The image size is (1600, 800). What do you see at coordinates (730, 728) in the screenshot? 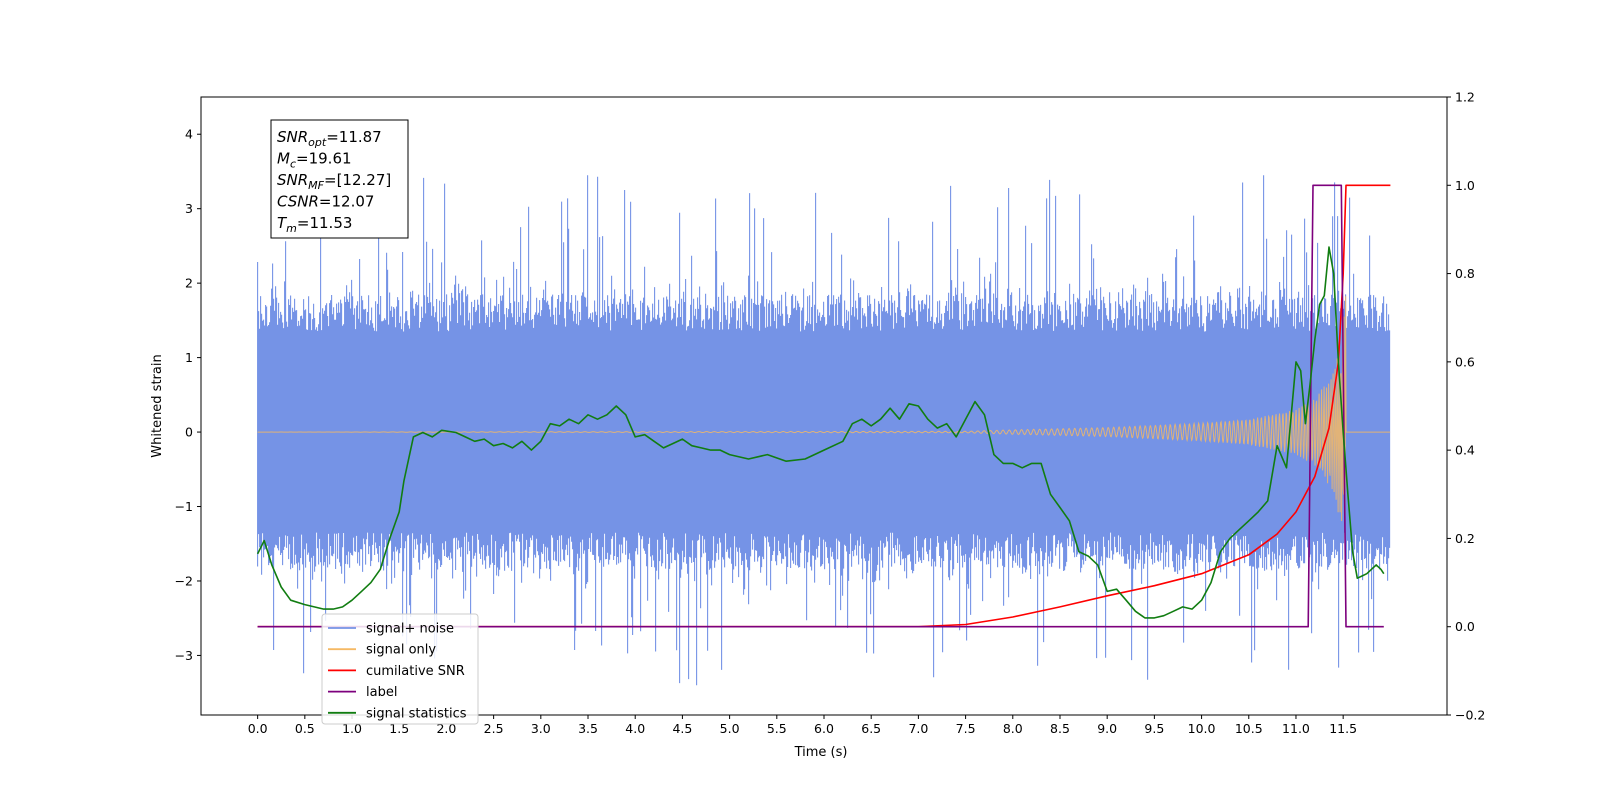
I see `x-tick-label: 5.0` at bounding box center [730, 728].